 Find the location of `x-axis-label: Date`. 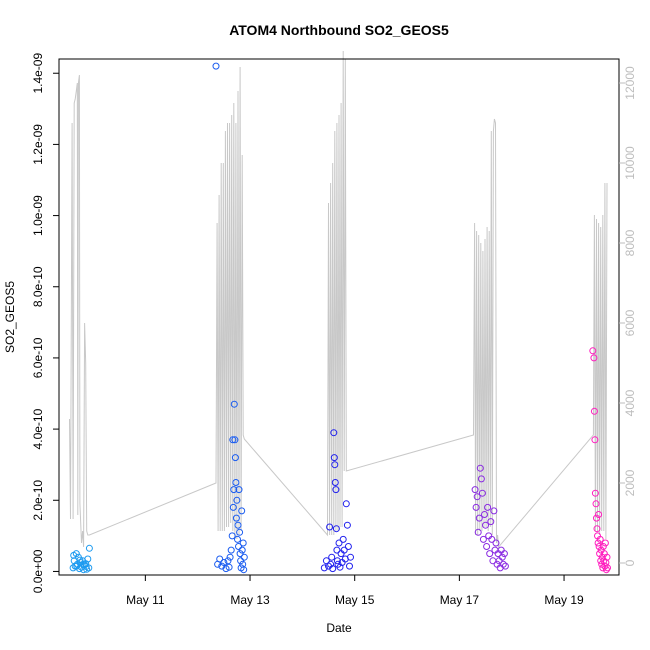

x-axis-label: Date is located at coordinates (339, 628).